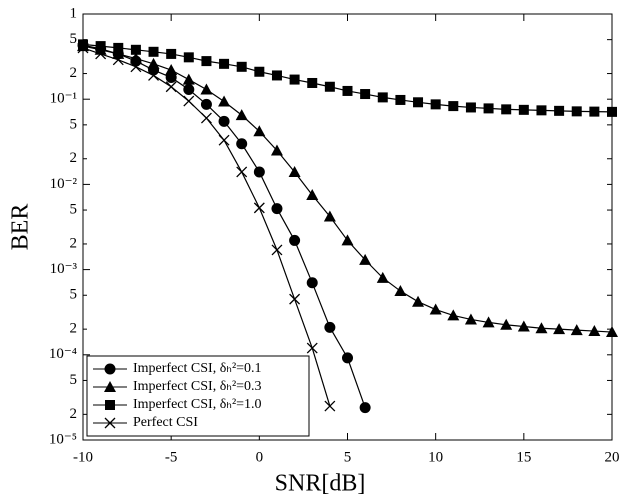  Describe the element at coordinates (197, 386) in the screenshot. I see `legend-label: Imperfect CSI, δₕ²=0.3` at that location.